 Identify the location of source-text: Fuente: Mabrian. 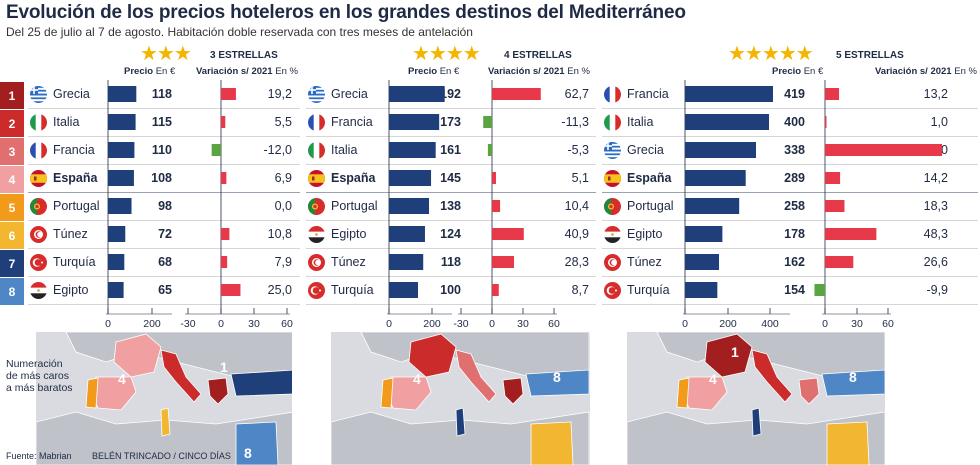
(39, 456).